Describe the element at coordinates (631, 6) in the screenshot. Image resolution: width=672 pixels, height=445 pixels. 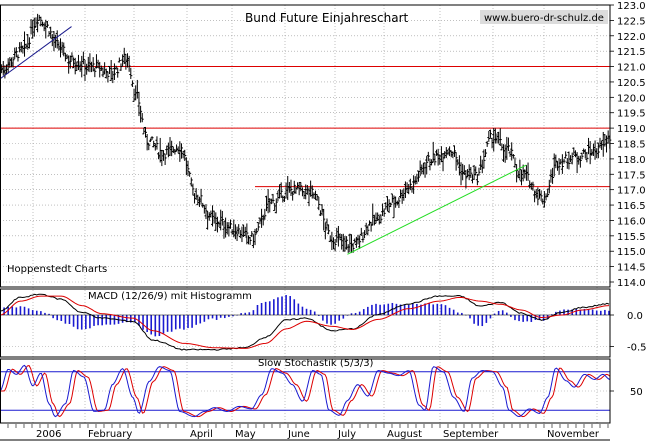
I see `price-y-tick-label: 123.0` at that location.